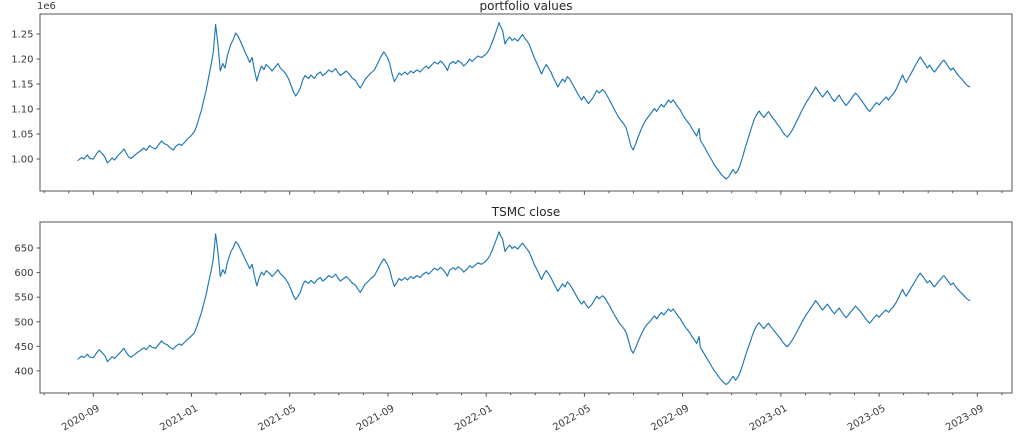  What do you see at coordinates (526, 6) in the screenshot?
I see `top-chart-title: portfolio values` at bounding box center [526, 6].